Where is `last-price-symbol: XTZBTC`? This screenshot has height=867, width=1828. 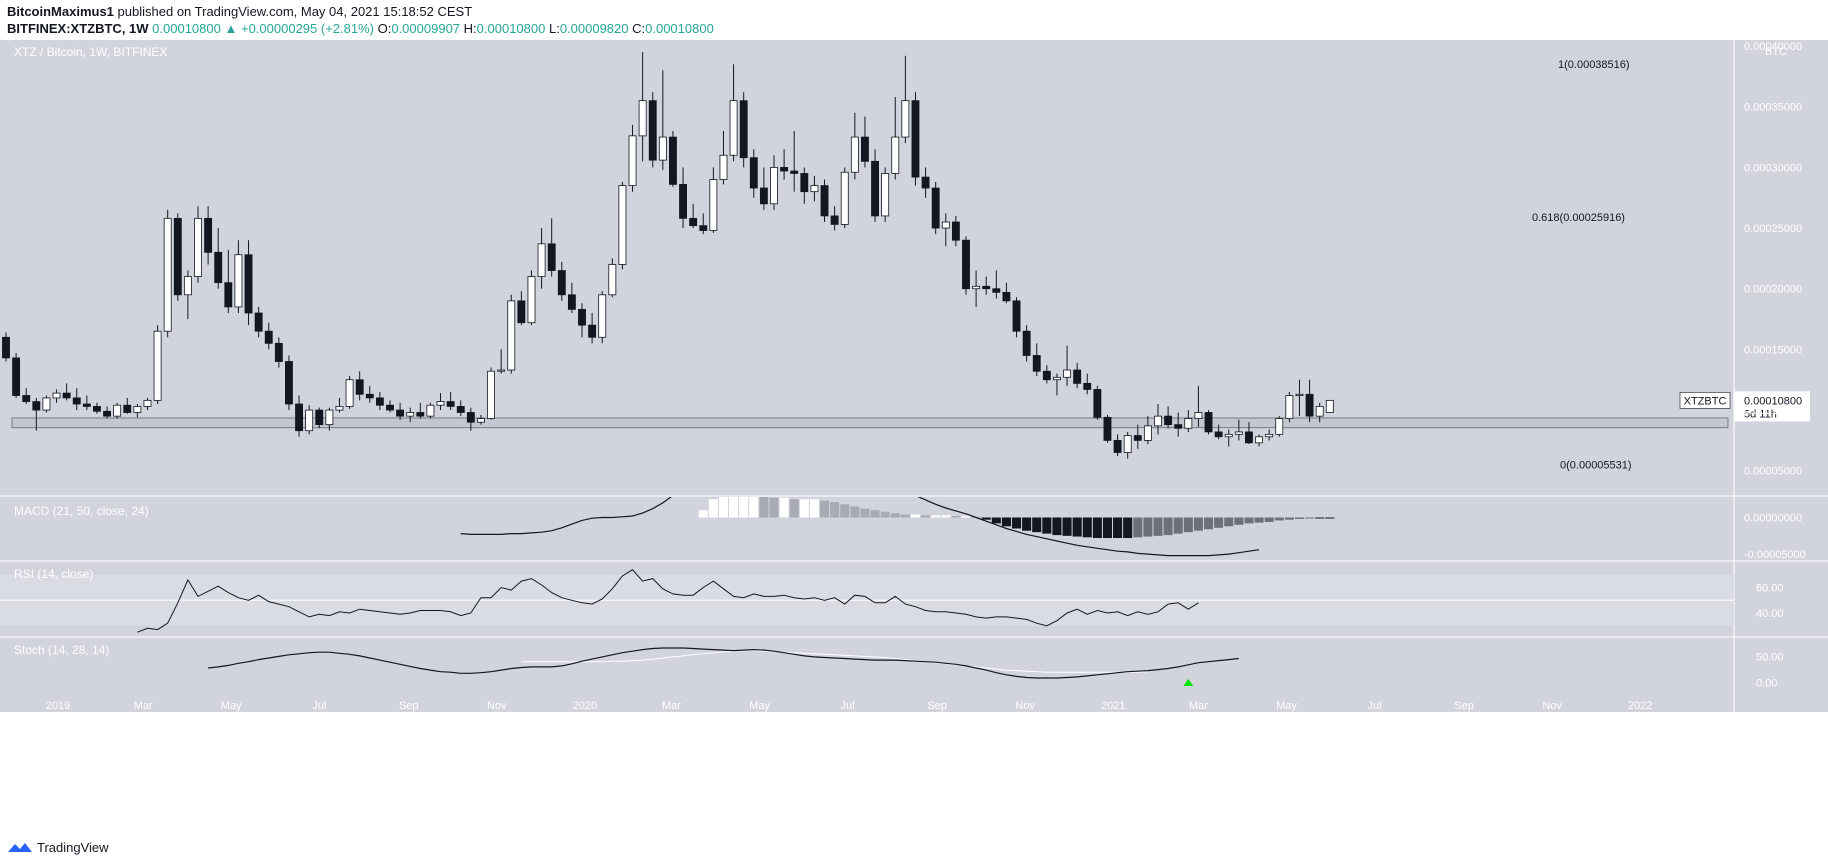
last-price-symbol: XTZBTC is located at coordinates (1705, 401).